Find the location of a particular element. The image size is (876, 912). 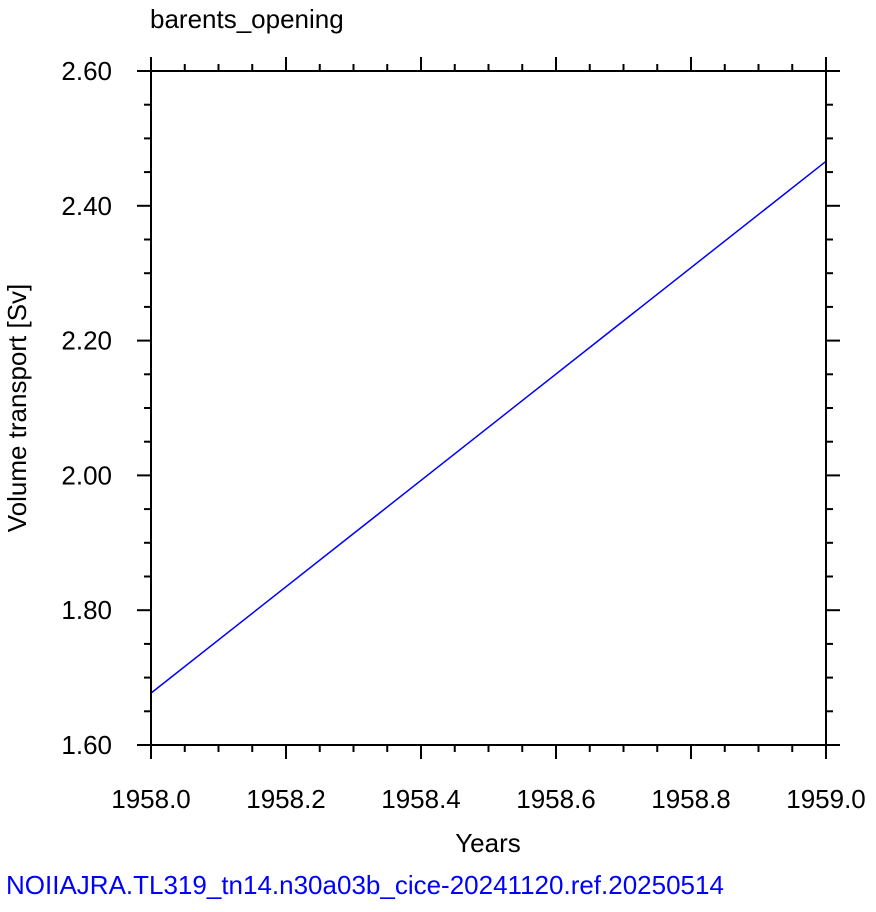

x-tick-label: 1959.0 is located at coordinates (826, 799).